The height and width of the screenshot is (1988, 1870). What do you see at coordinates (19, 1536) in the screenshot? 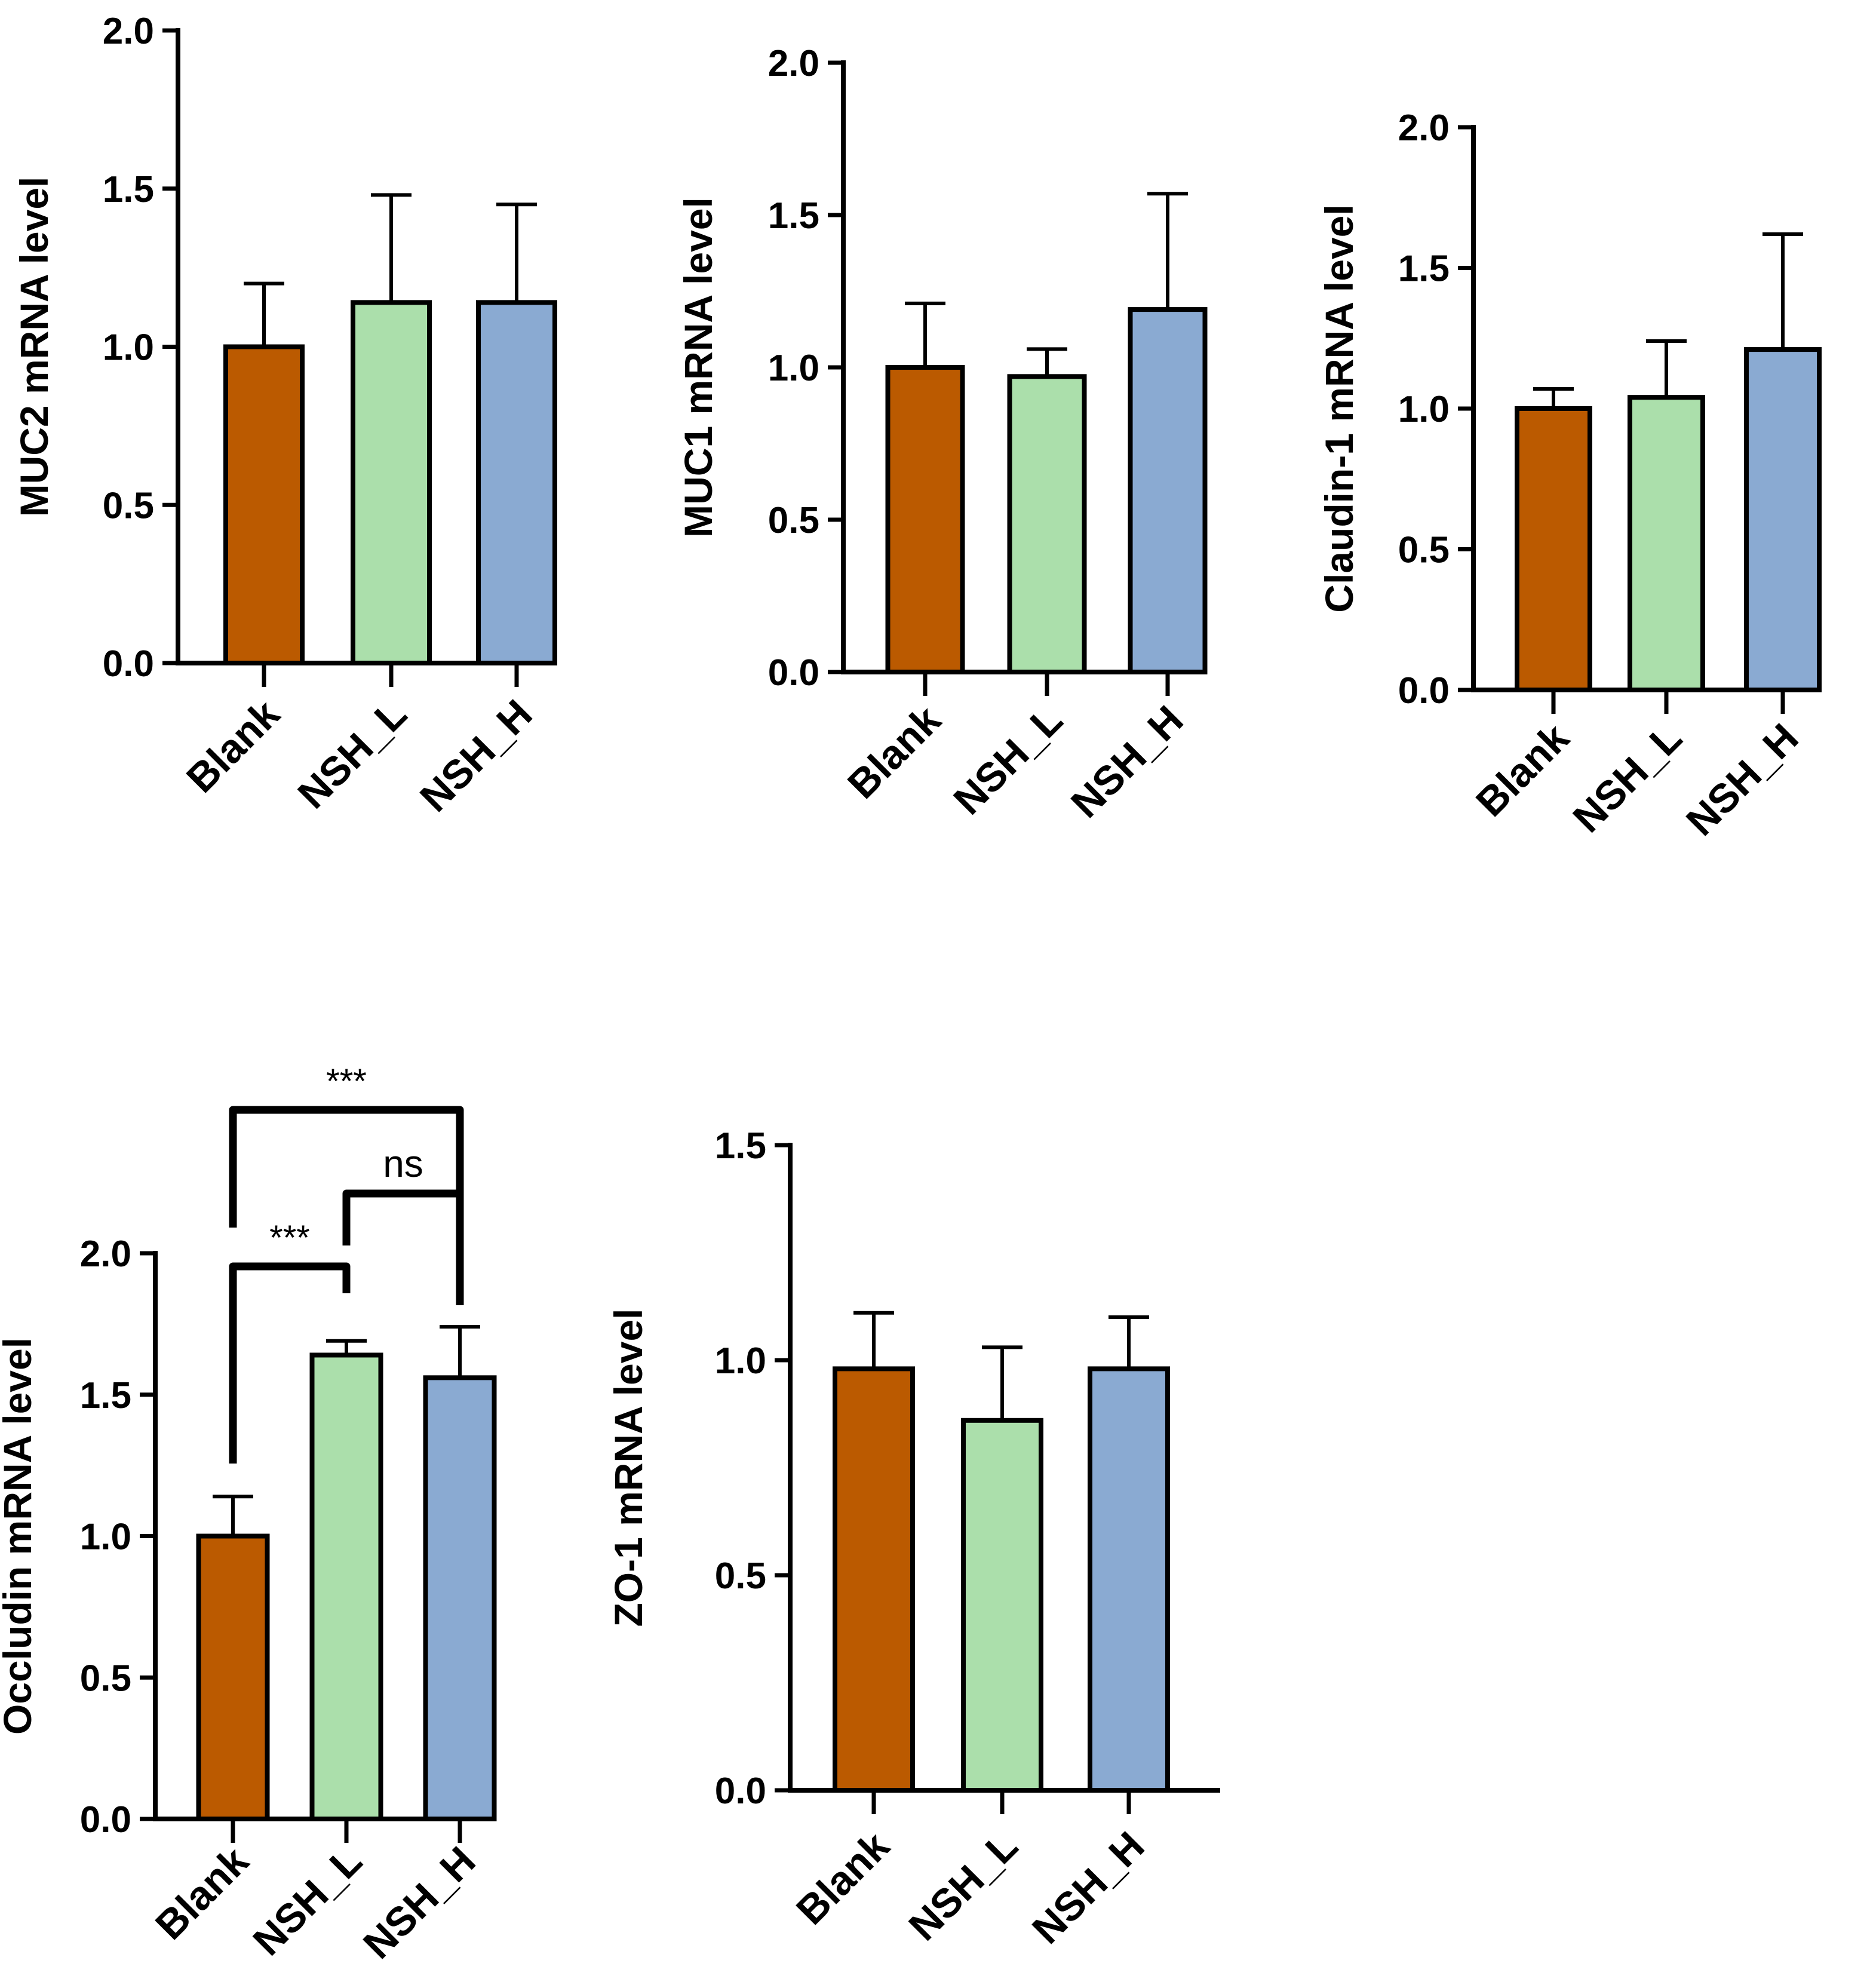
I see `y-axis-title: Occludin mRNA level` at bounding box center [19, 1536].